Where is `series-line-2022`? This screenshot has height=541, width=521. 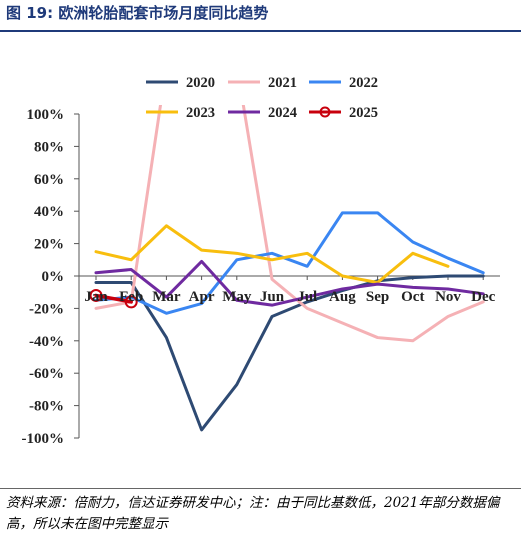 series-line-2022 is located at coordinates (289, 263).